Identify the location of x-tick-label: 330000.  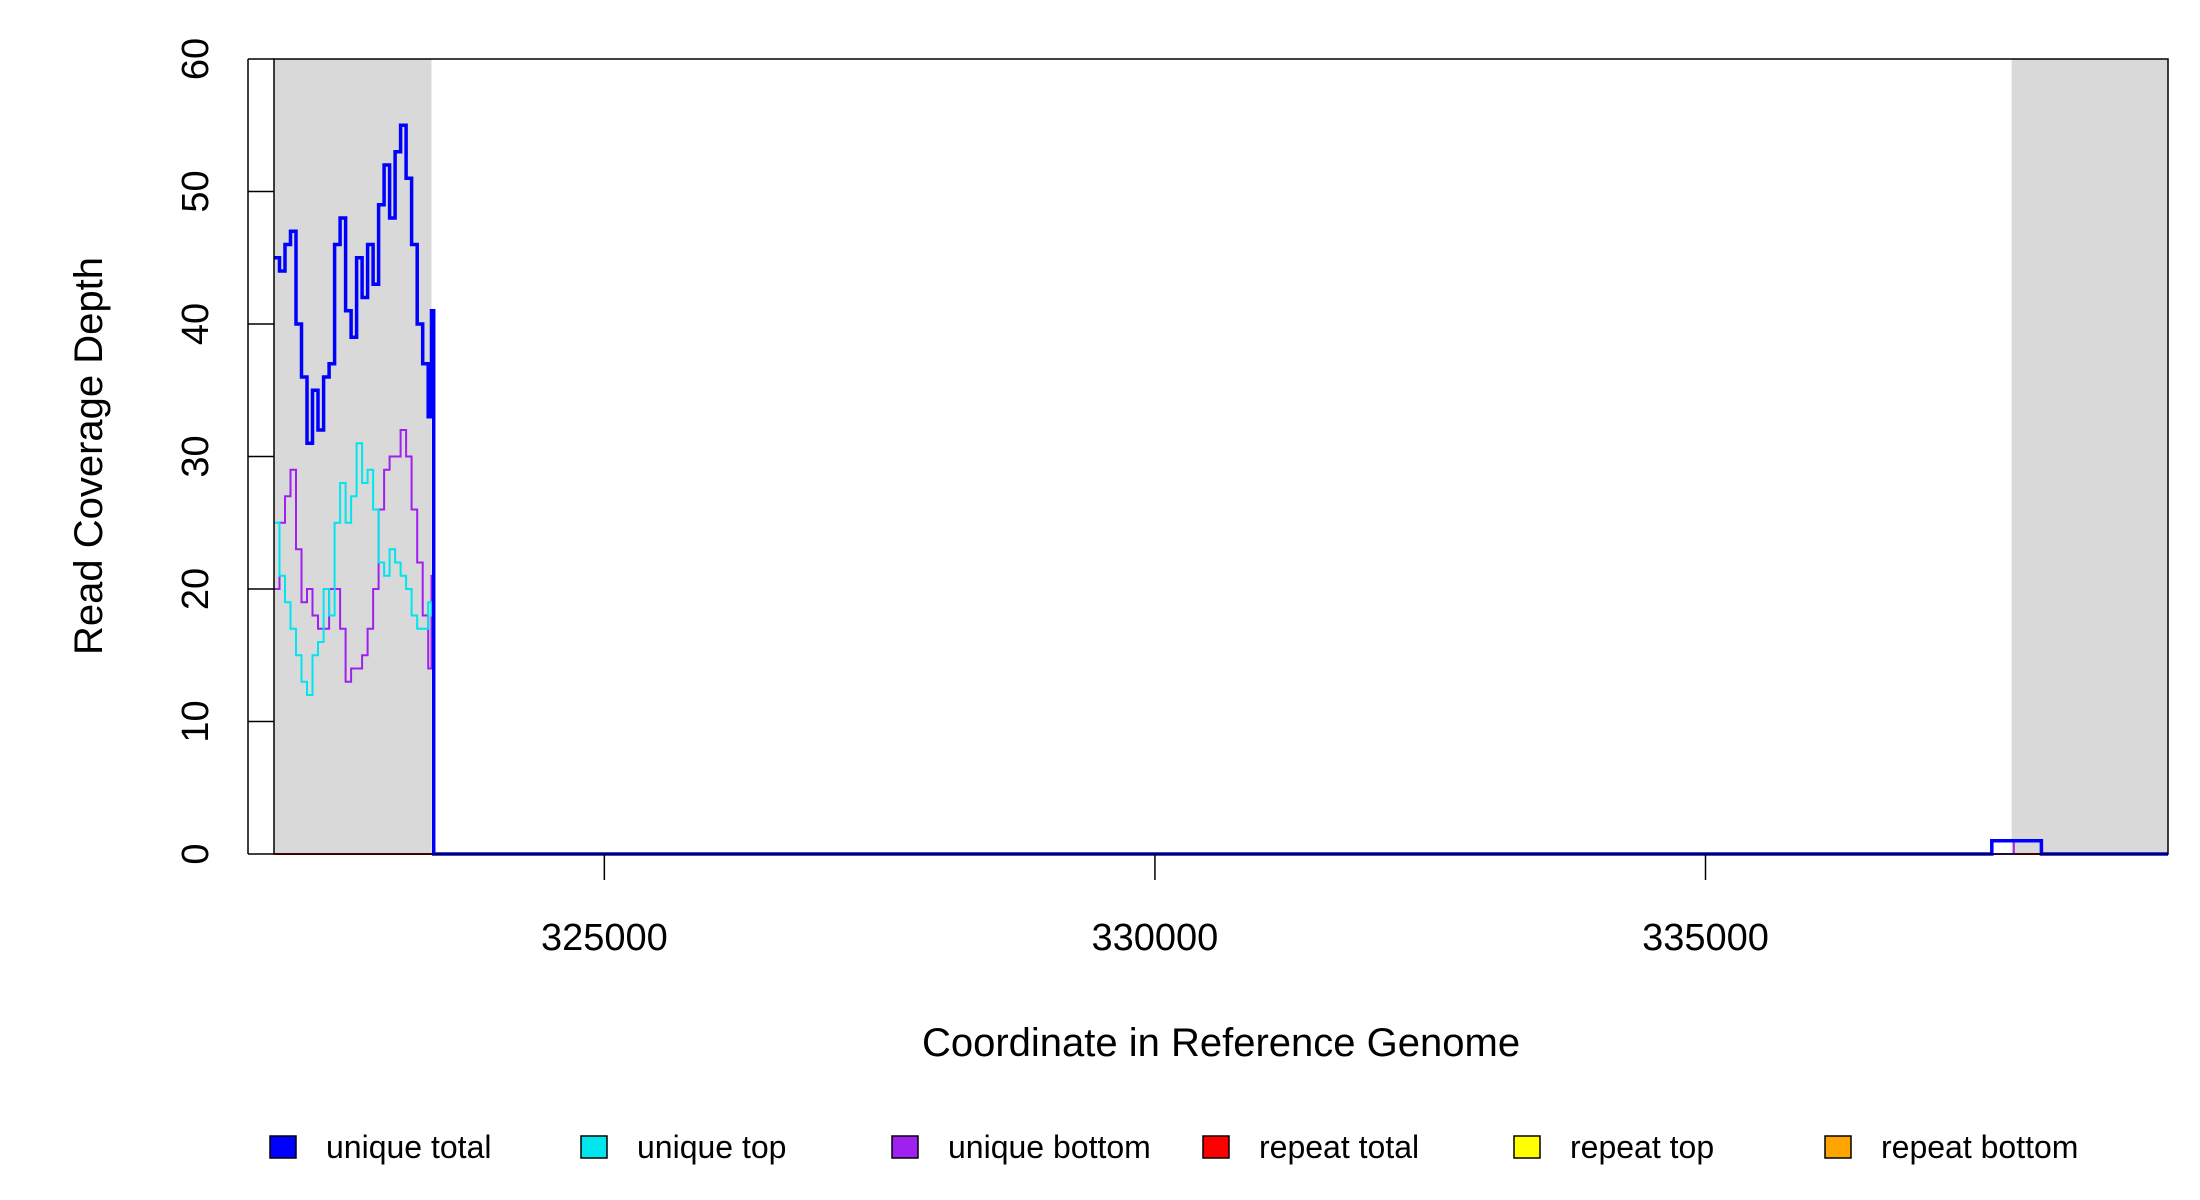
(1155, 938).